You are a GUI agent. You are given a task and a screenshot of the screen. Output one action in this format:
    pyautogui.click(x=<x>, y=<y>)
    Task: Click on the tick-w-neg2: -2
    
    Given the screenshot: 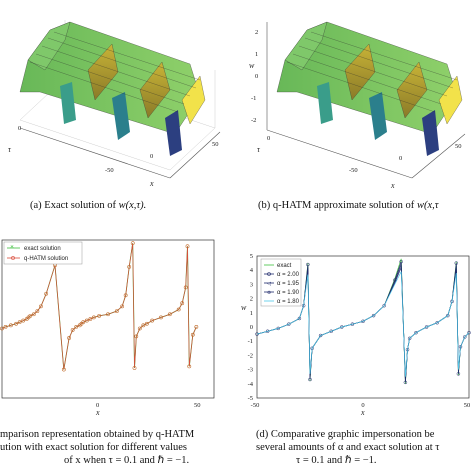 What is the action you would take?
    pyautogui.click(x=253, y=120)
    